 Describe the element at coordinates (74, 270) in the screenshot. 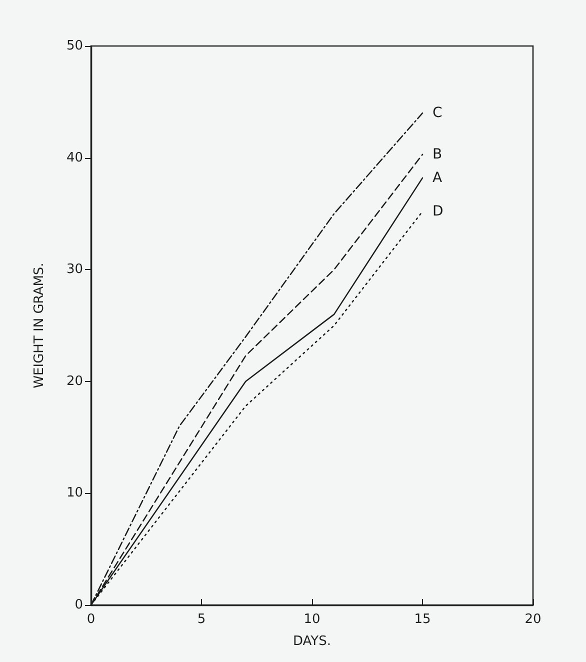

I see `y-tick-label: 30` at that location.